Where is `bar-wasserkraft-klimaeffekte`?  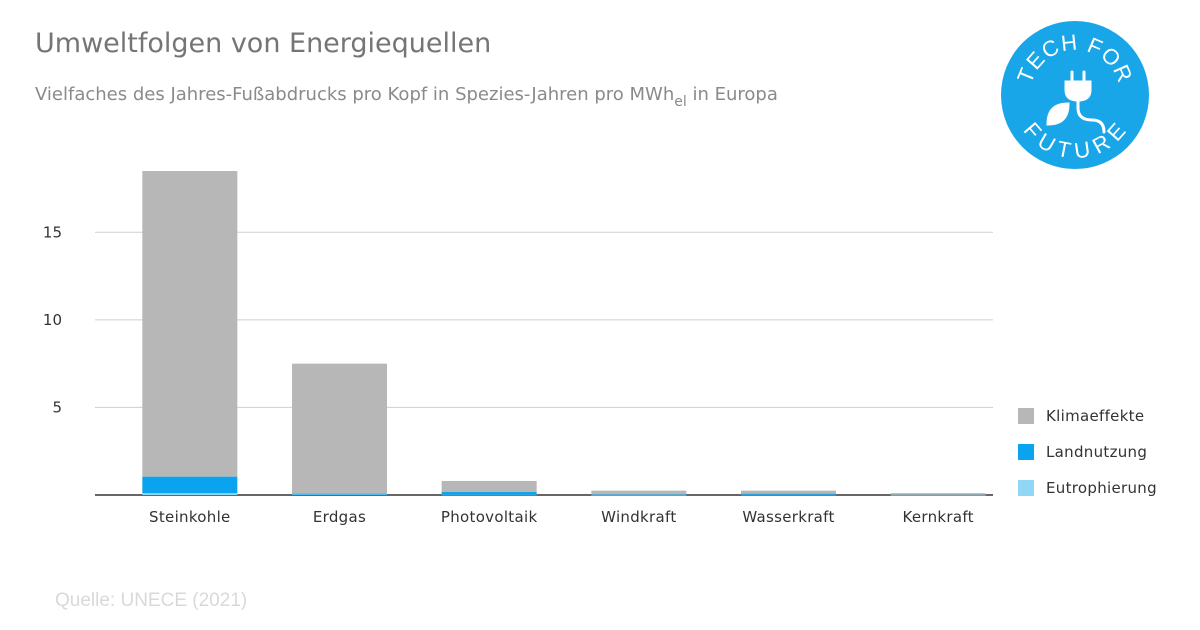 bar-wasserkraft-klimaeffekte is located at coordinates (788, 492).